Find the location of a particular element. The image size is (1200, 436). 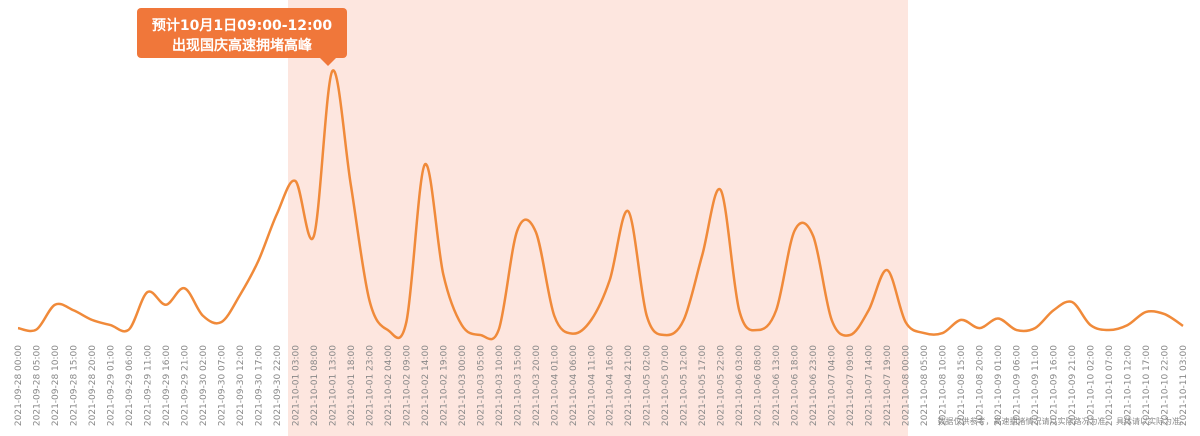

x-tick-label: 2021-10-09 06:00 is located at coordinates (1018, 385).